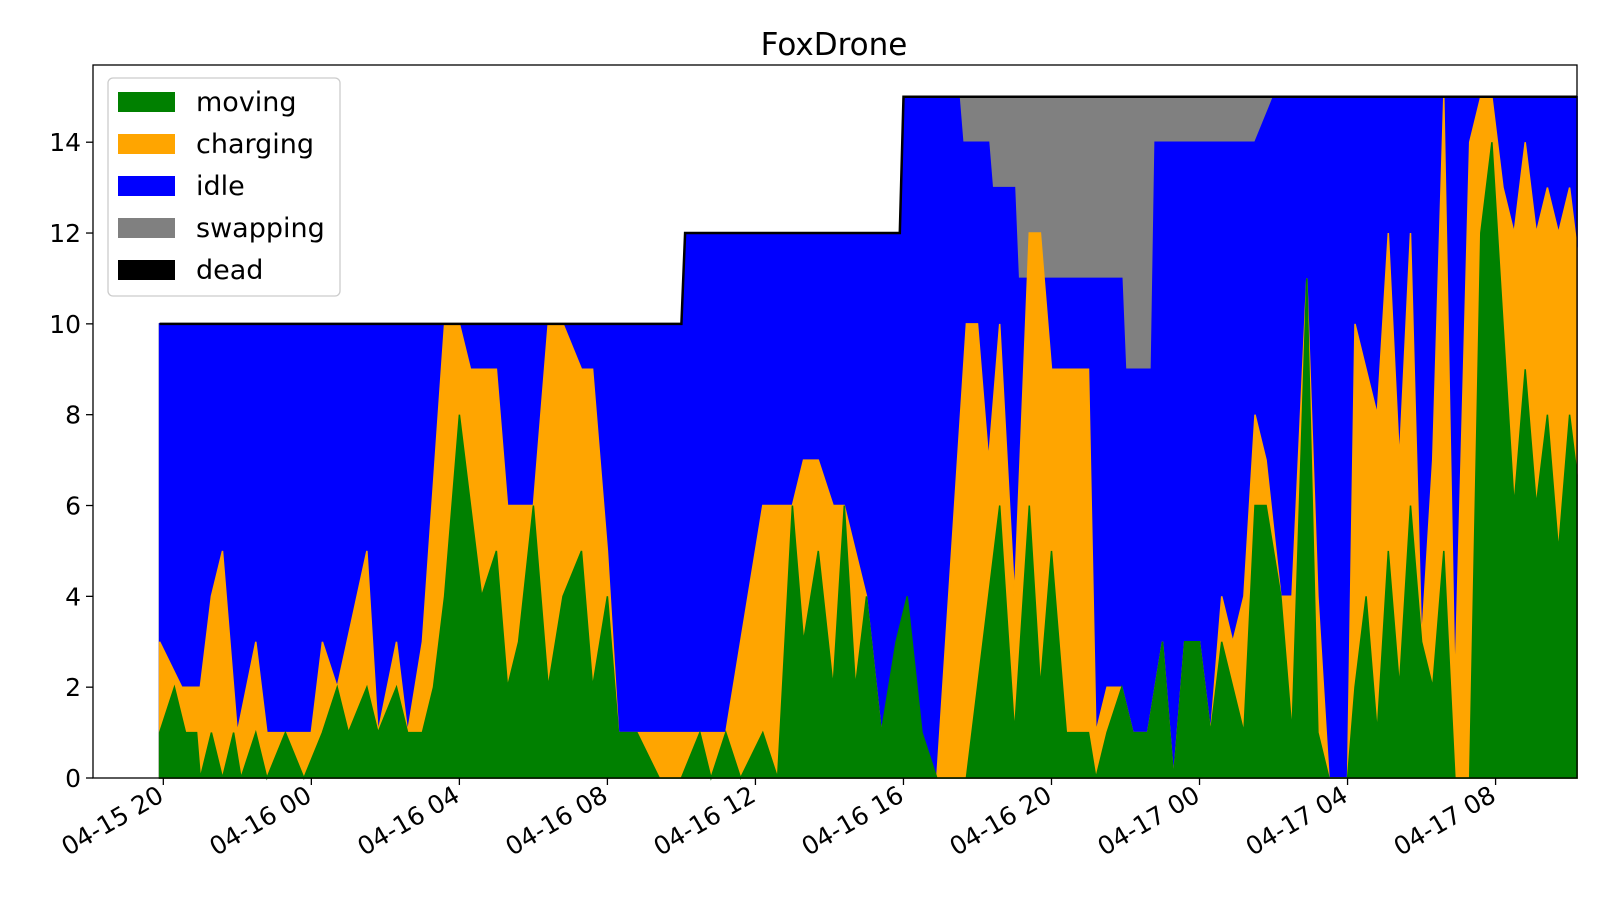  I want to click on x-tick-label: 04-16 12, so click(705, 820).